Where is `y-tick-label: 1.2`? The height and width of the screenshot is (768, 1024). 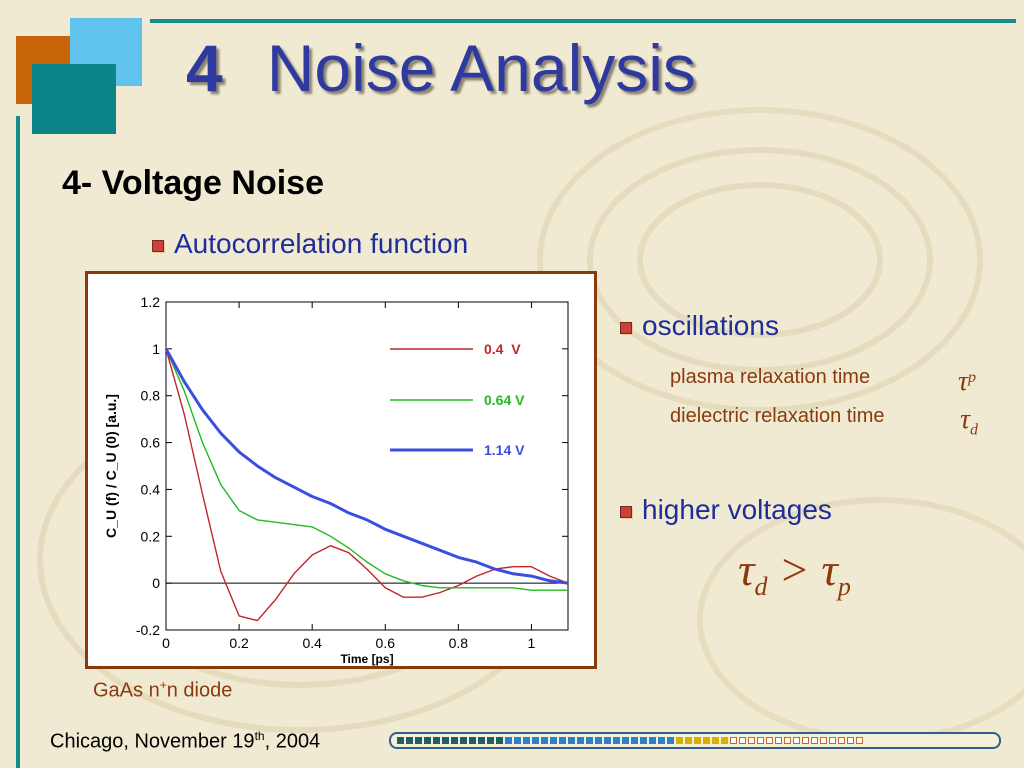
y-tick-label: 1.2 is located at coordinates (151, 302).